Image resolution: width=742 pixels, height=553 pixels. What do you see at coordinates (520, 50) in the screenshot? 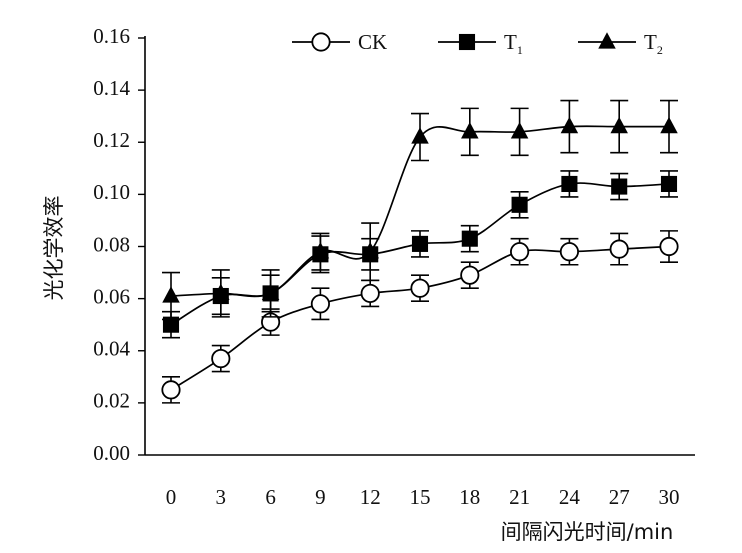
I see `legend-label-subscript: 1` at bounding box center [520, 50].